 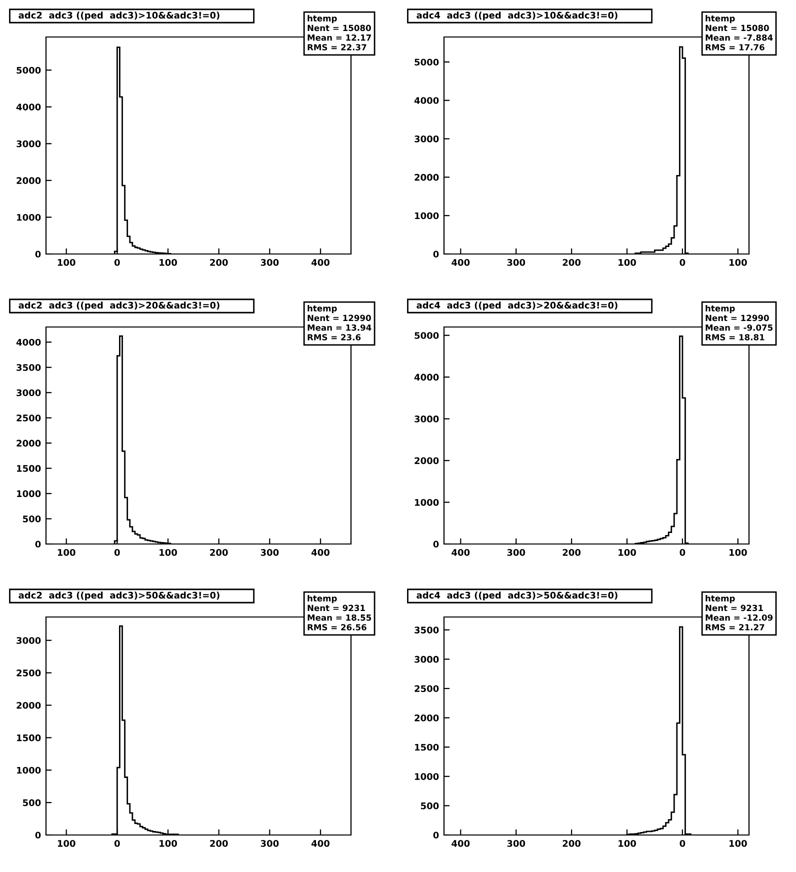 I want to click on annotation: RMS = 17.76, so click(x=735, y=47).